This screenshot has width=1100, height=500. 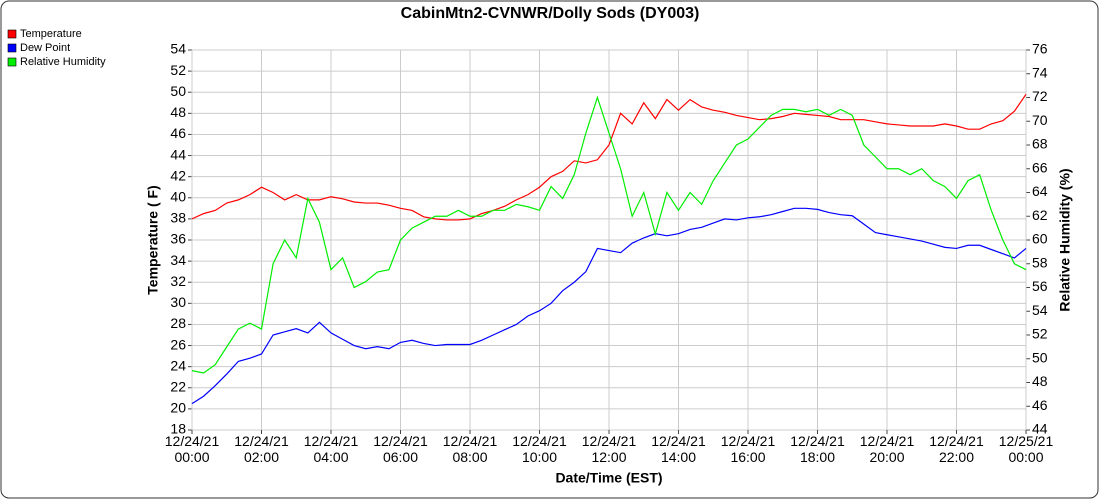 I want to click on x-tick-label: 12/24/21 16:00, so click(x=748, y=449).